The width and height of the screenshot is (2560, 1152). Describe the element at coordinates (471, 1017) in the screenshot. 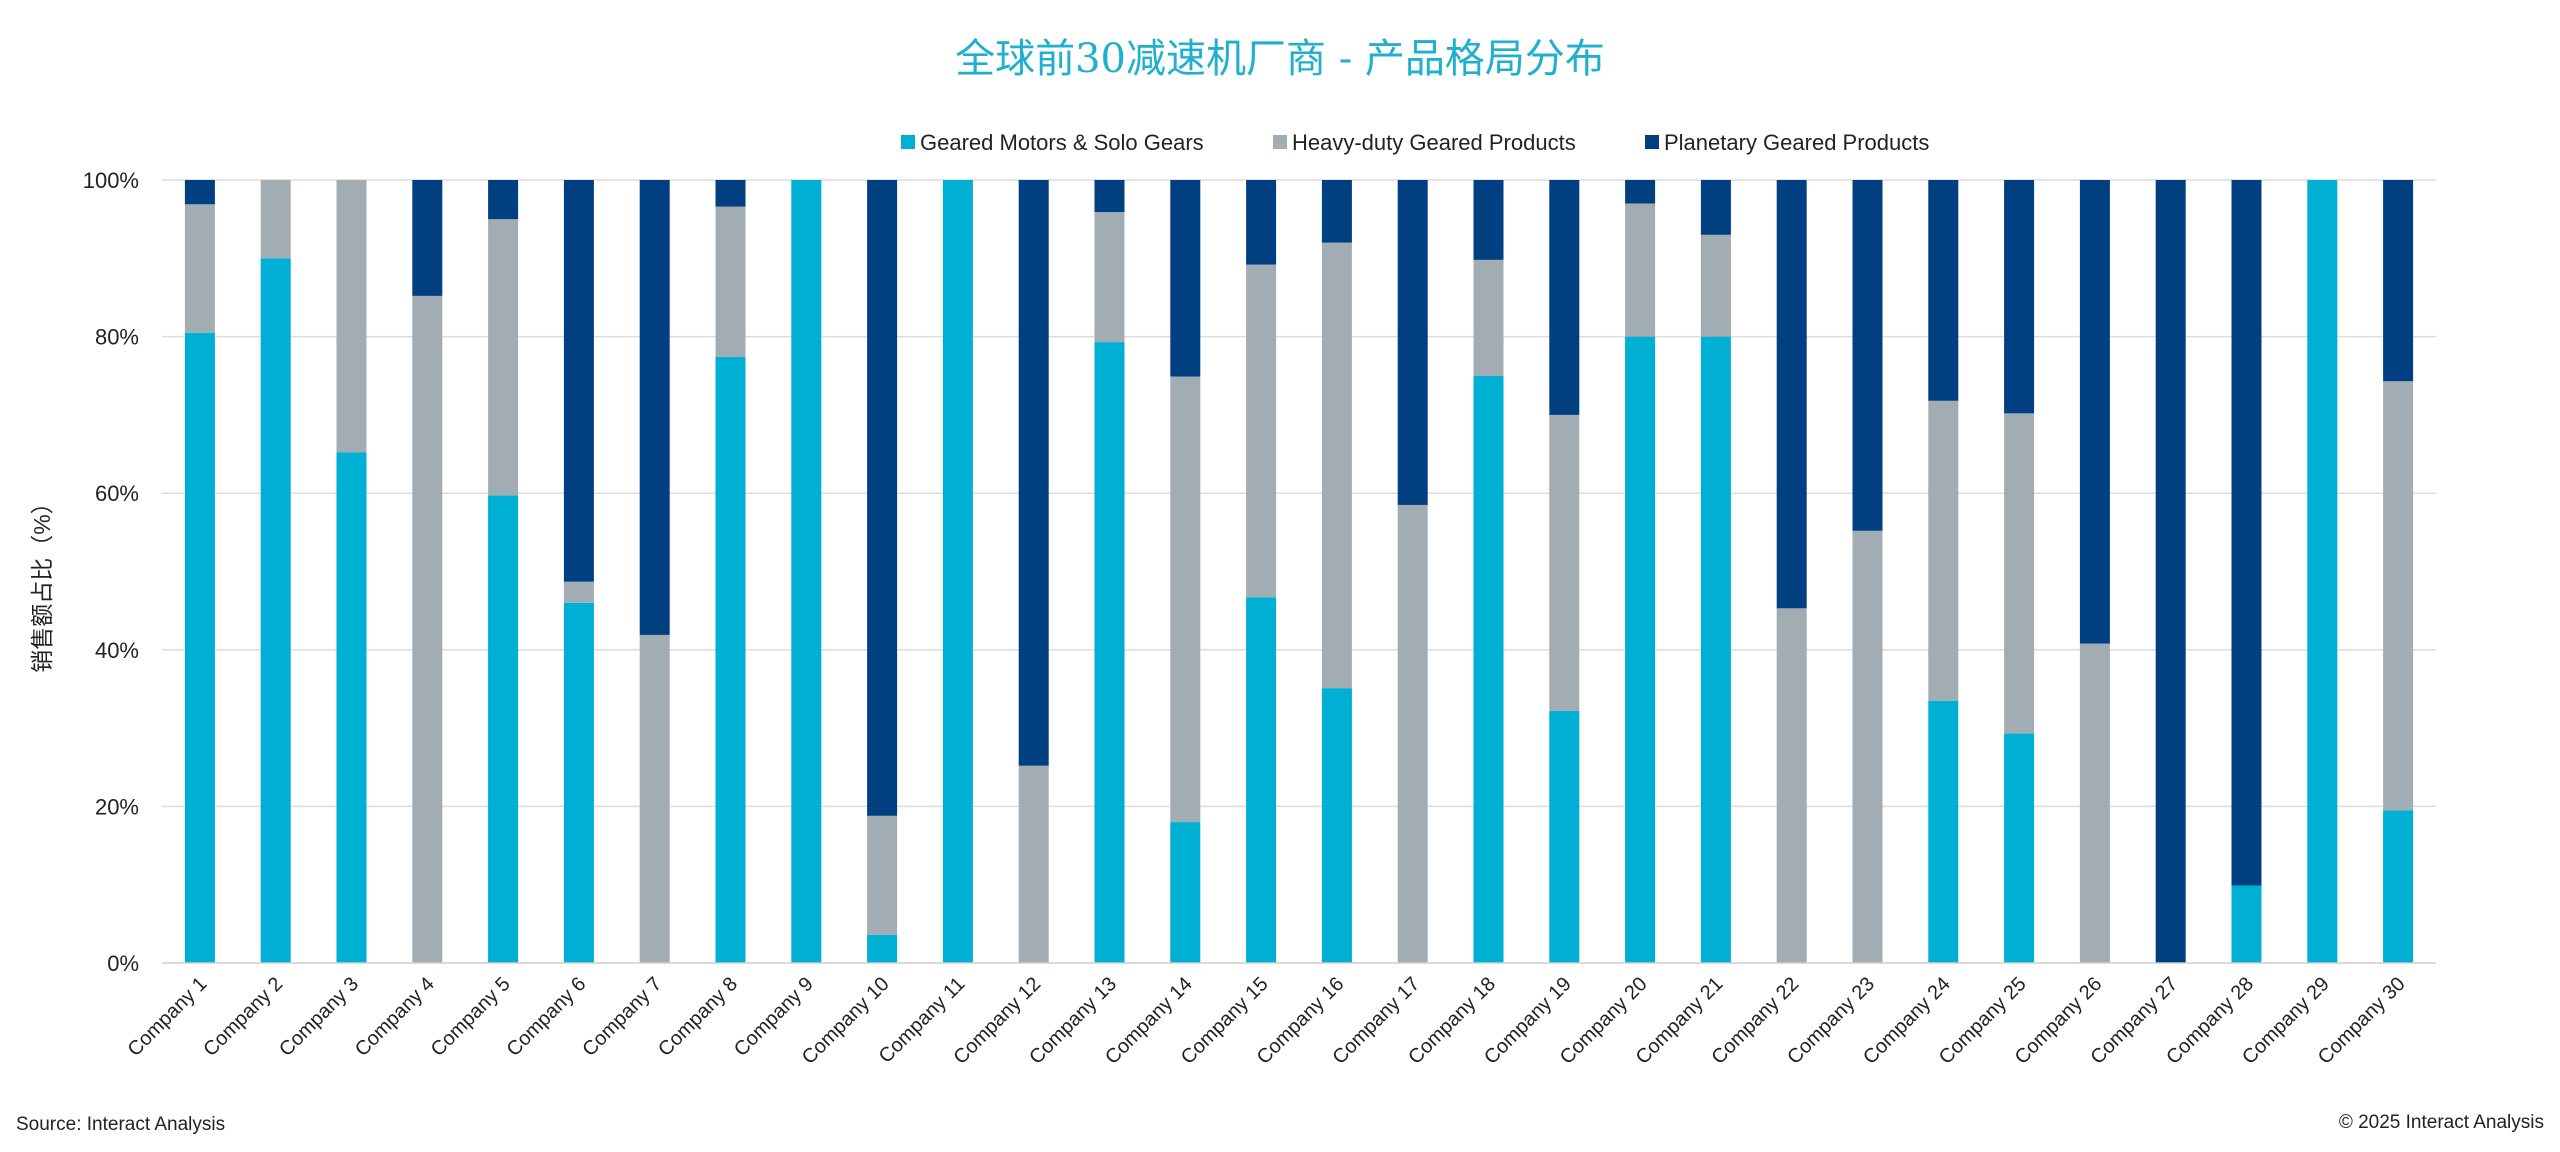

I see `x-tick-label: Company 5` at that location.